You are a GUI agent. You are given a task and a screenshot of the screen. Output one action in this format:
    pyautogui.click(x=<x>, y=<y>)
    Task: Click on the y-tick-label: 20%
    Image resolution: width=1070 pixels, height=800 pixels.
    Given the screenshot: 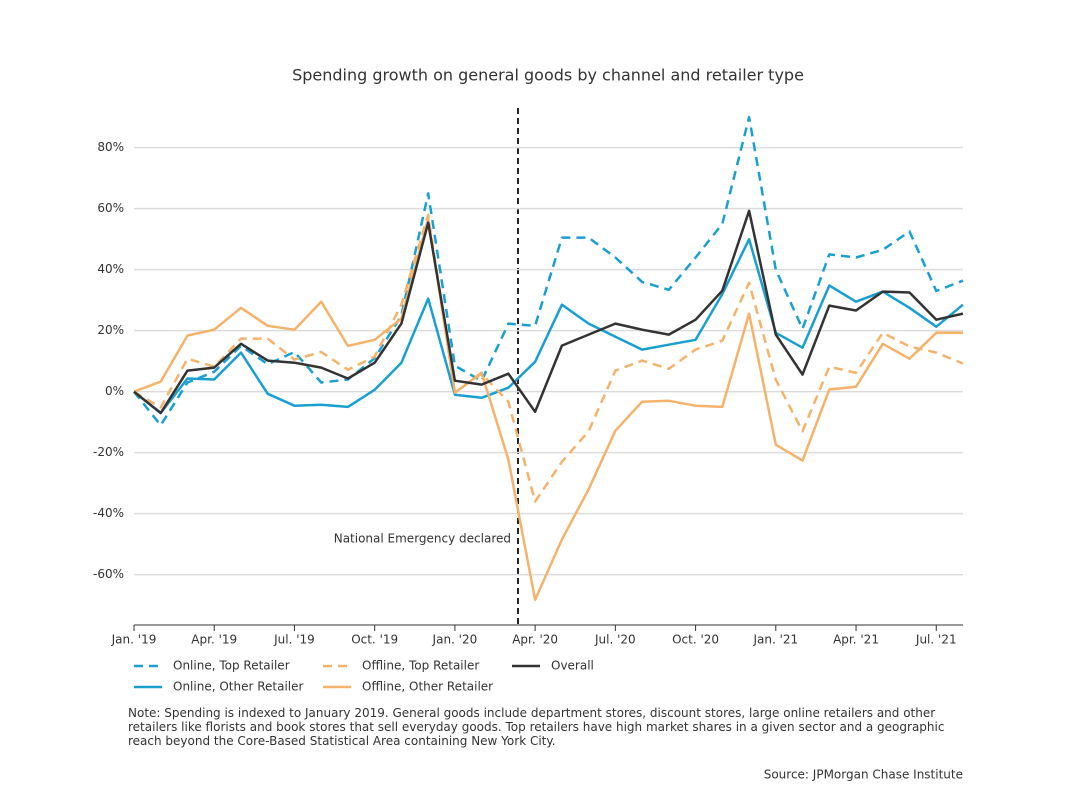 What is the action you would take?
    pyautogui.click(x=110, y=330)
    